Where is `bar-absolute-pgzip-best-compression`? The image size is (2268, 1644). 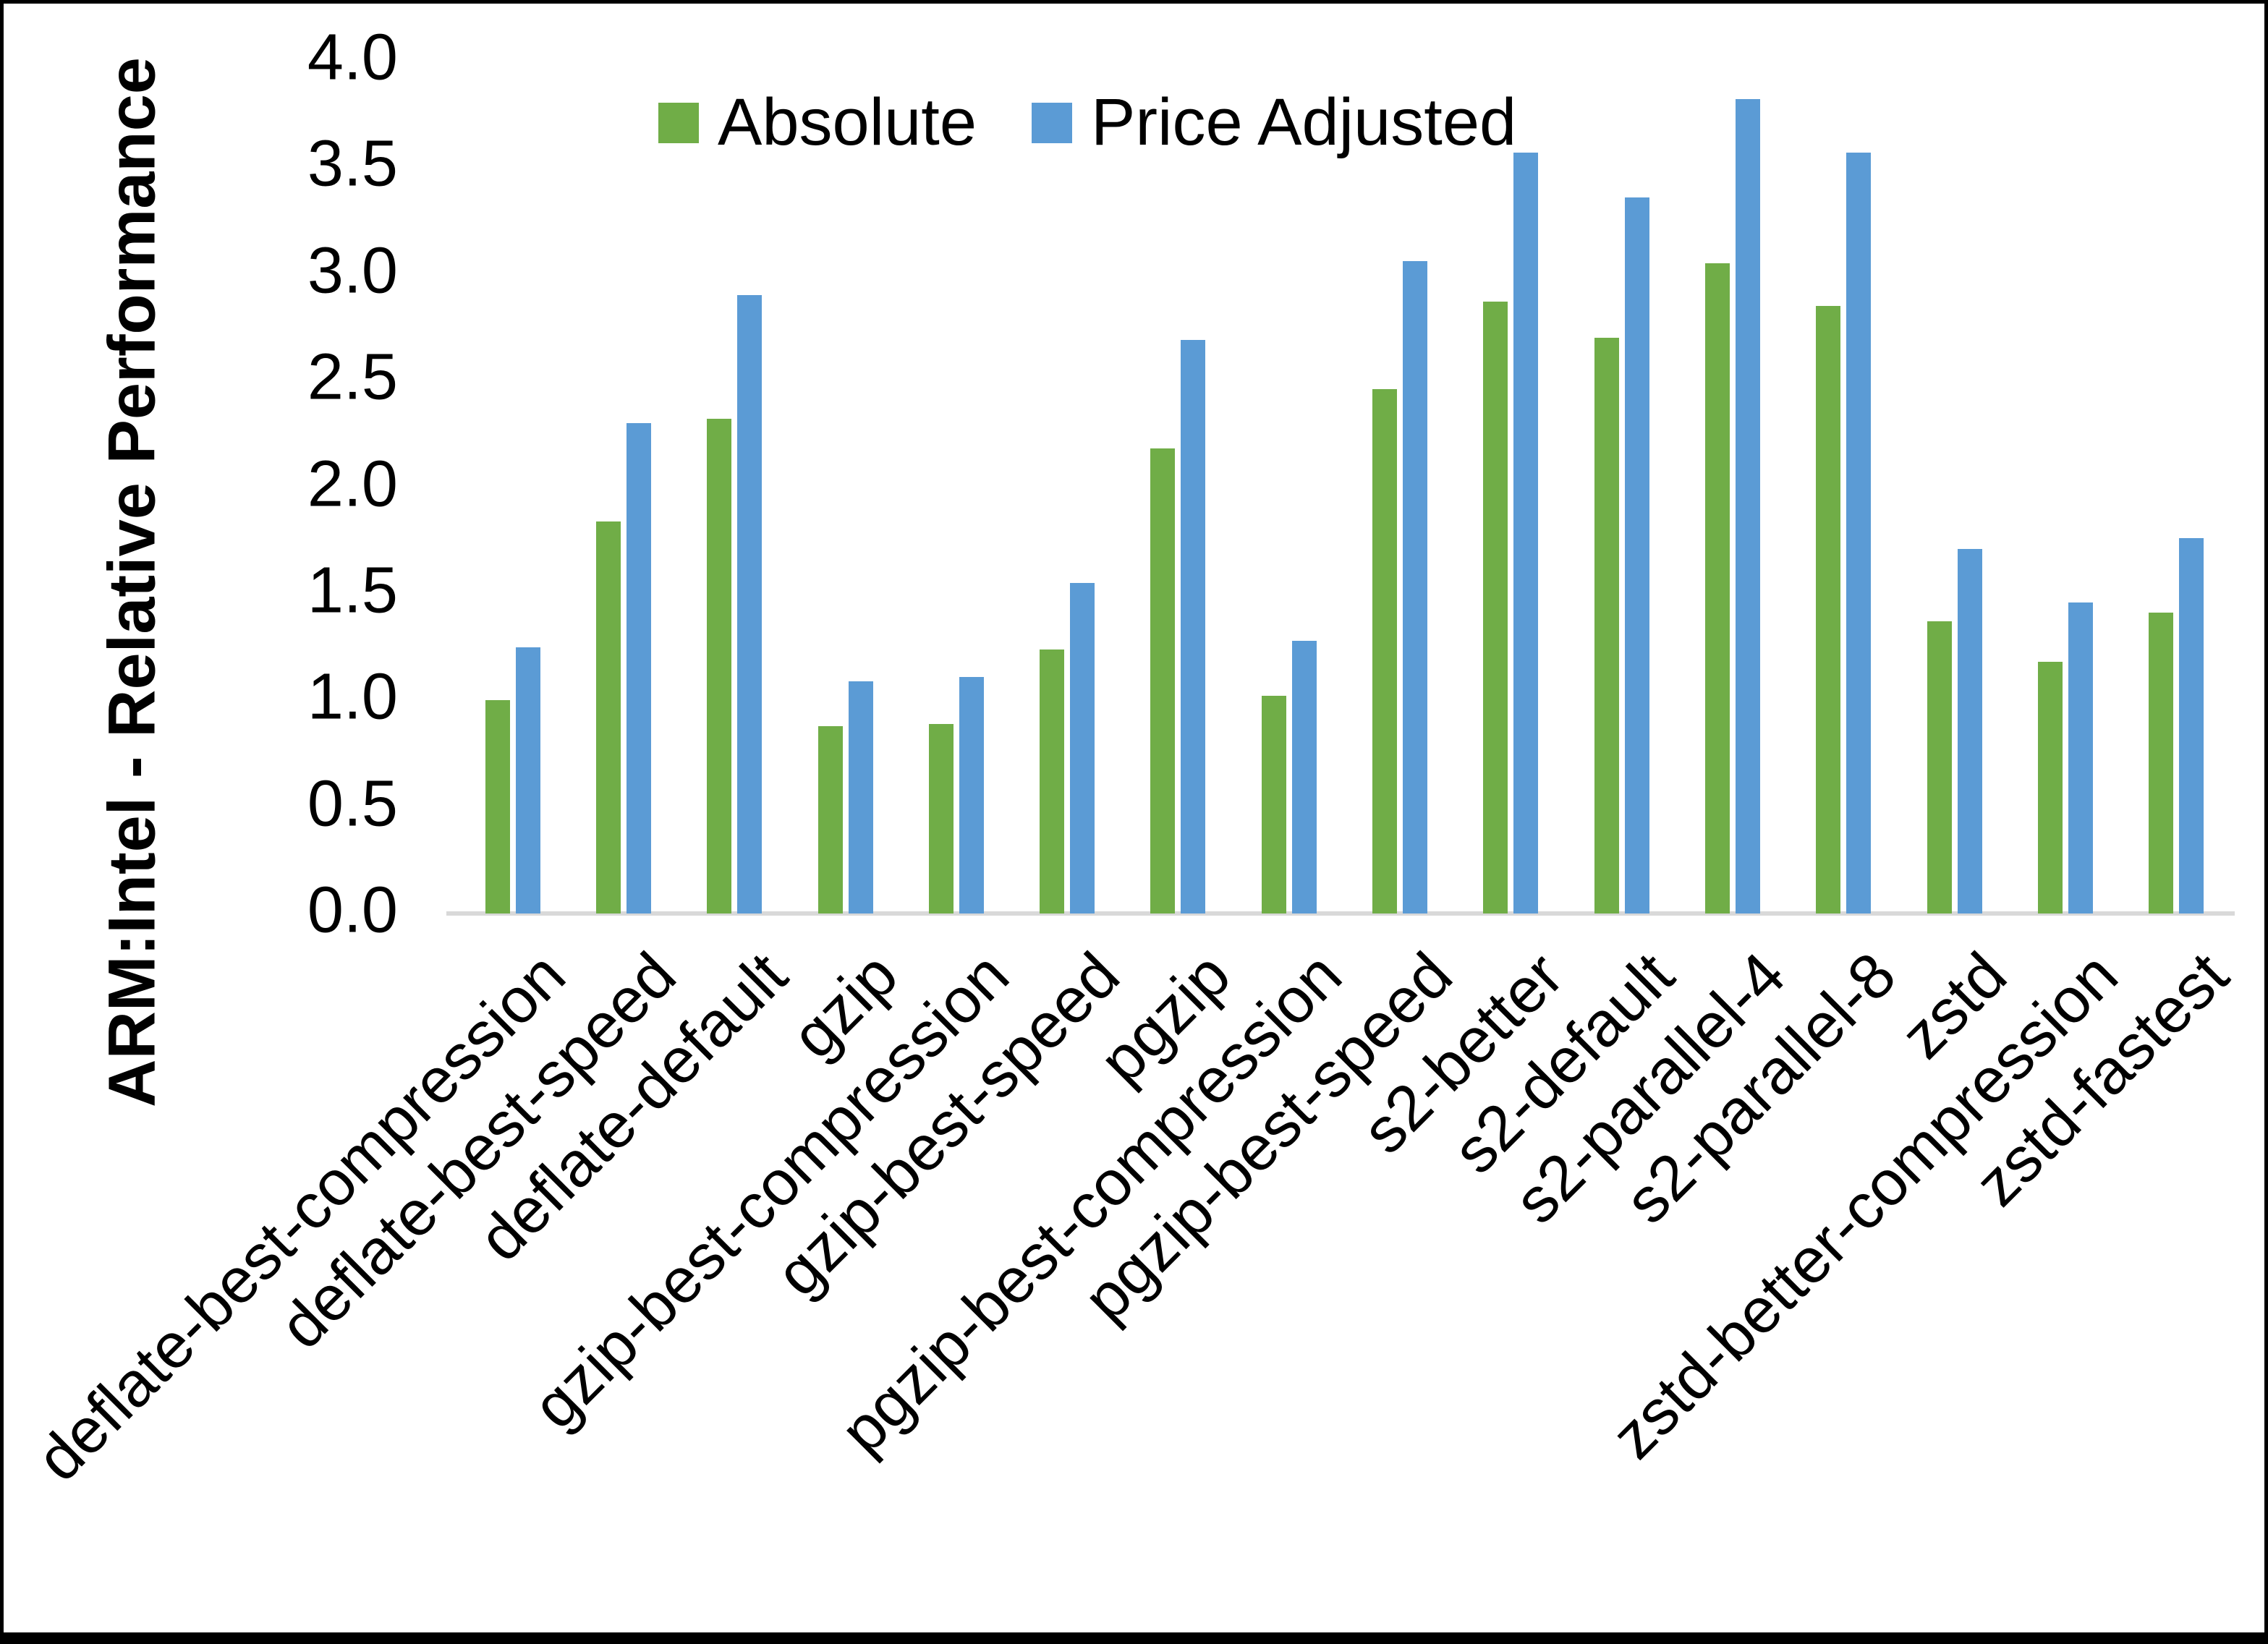 bar-absolute-pgzip-best-compression is located at coordinates (1274, 804).